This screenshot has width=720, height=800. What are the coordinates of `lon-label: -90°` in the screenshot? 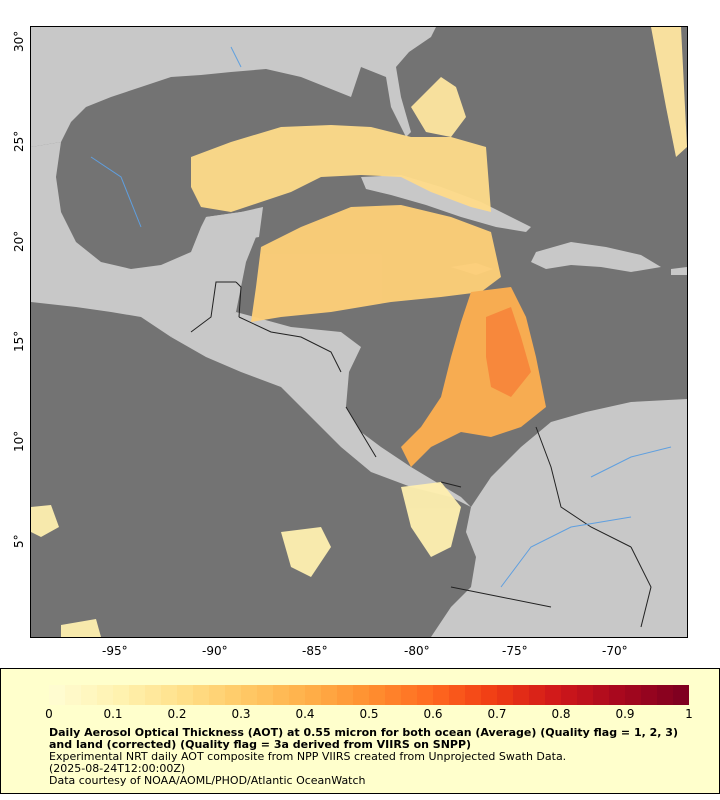 It's located at (215, 651).